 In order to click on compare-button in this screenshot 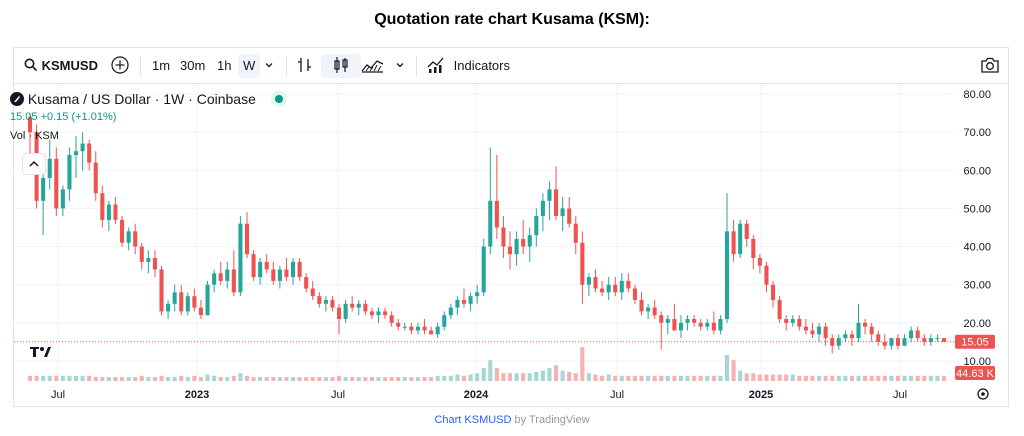, I will do `click(120, 66)`.